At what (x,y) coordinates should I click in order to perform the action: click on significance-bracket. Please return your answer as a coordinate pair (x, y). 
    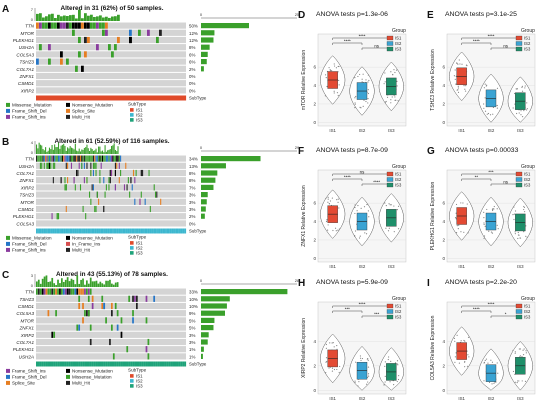
    Looking at the image, I should click on (476, 43).